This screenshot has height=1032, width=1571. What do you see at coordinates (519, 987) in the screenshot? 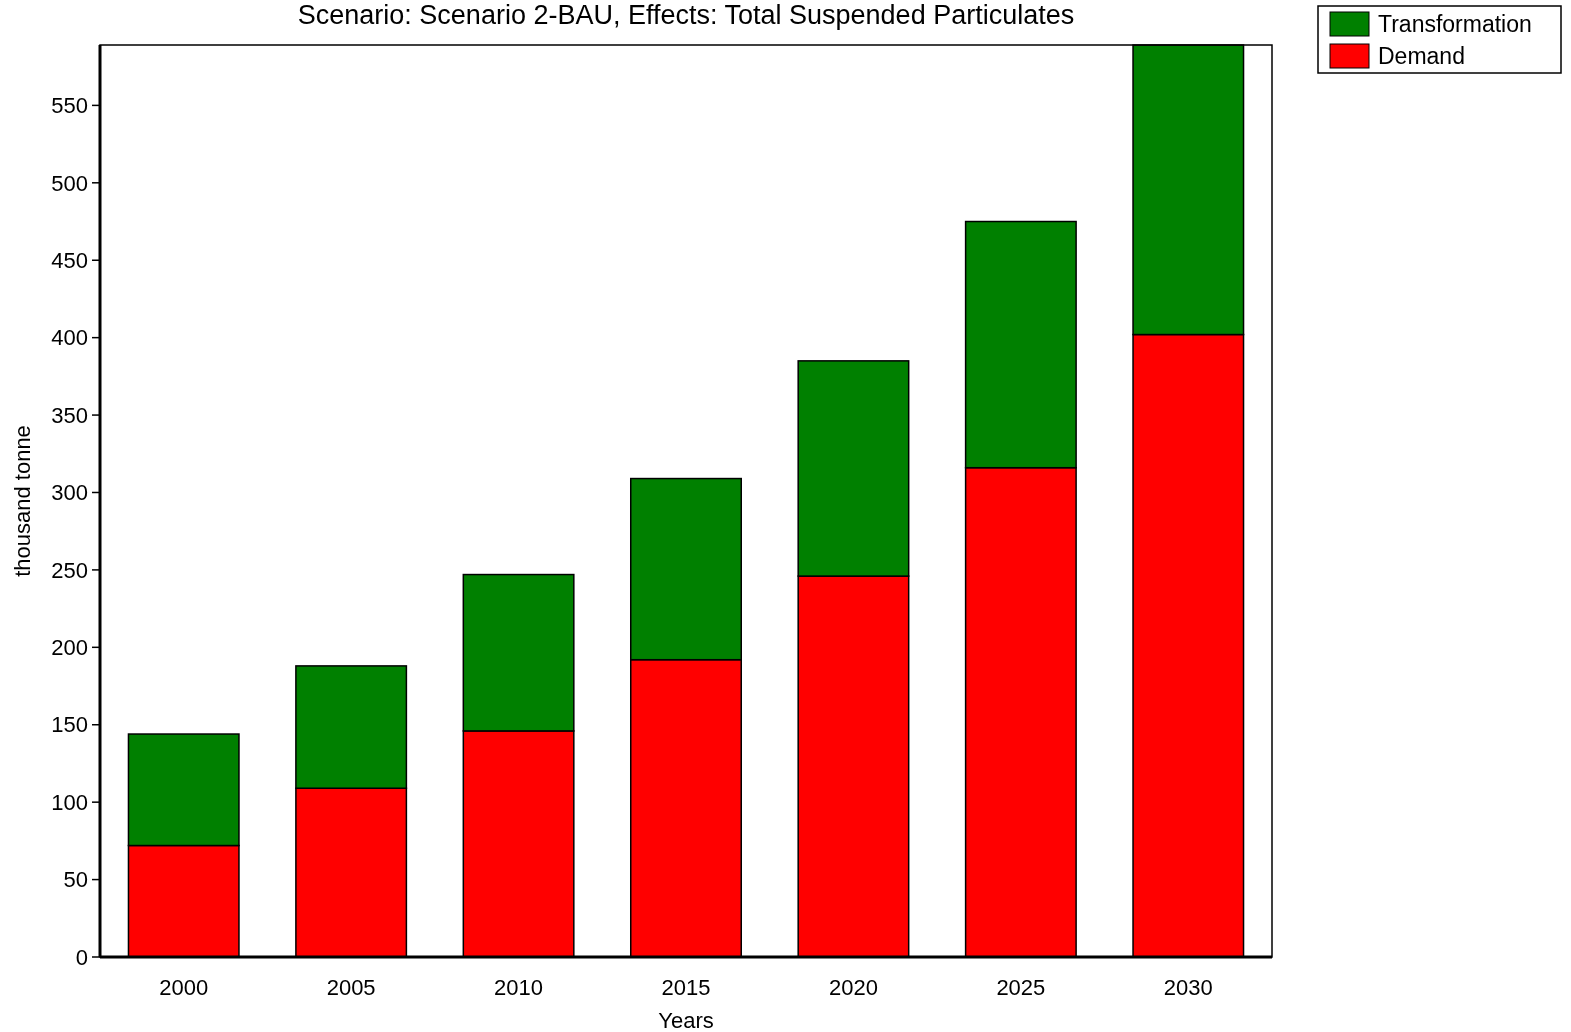
I see `x-tick-label: 2010` at bounding box center [519, 987].